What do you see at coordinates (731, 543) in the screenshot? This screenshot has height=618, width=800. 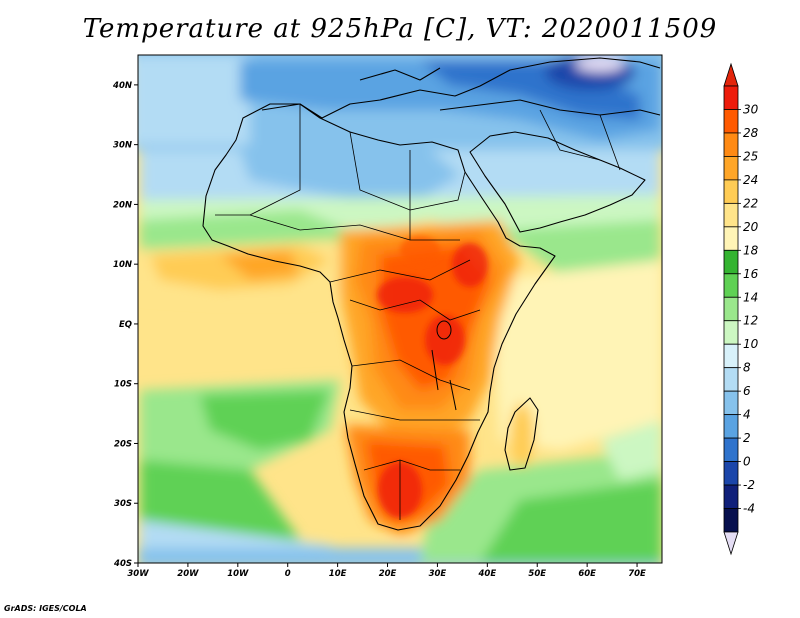 I see `colorbar-bottom-cap` at bounding box center [731, 543].